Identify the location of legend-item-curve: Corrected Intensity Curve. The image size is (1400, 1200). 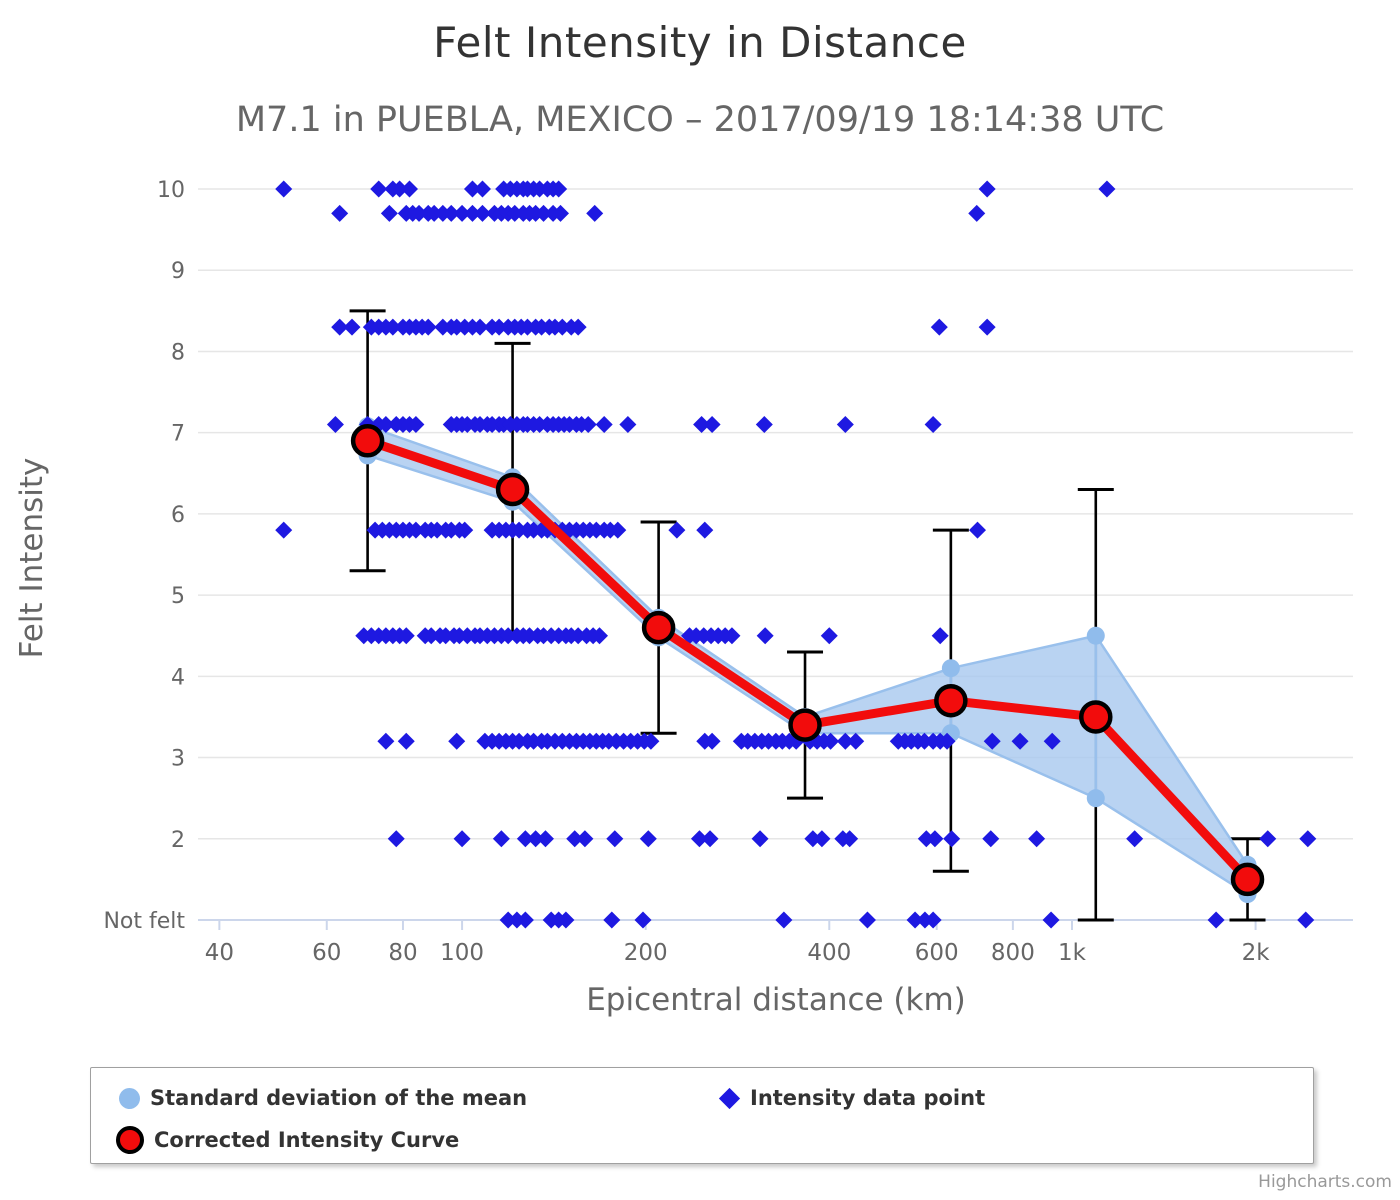
(287, 1140).